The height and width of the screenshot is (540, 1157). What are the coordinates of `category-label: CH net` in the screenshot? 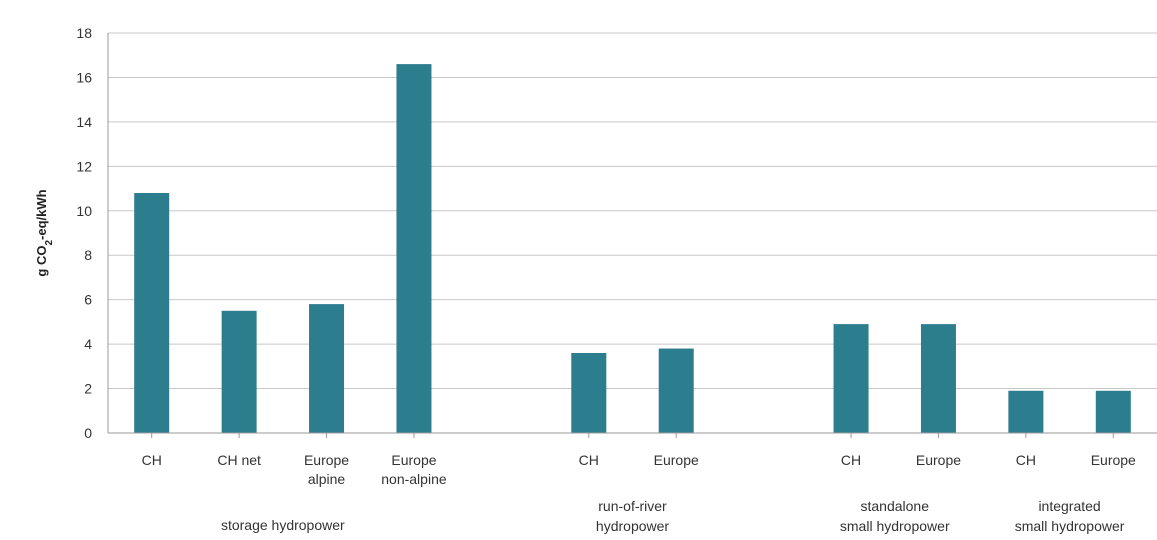 It's located at (239, 460).